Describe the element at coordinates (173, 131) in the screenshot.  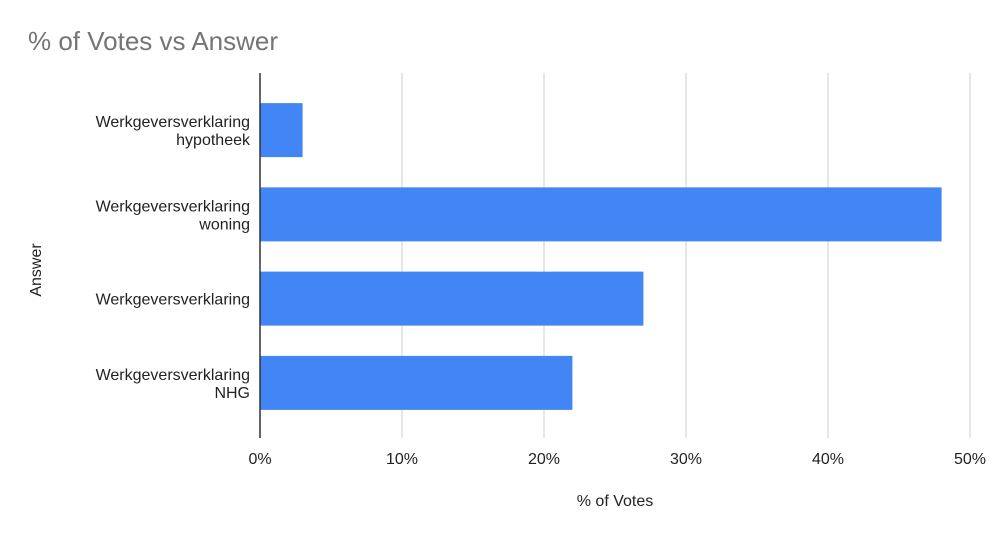
I see `y-tick-label: Werkgeversverklaring hypotheek` at that location.